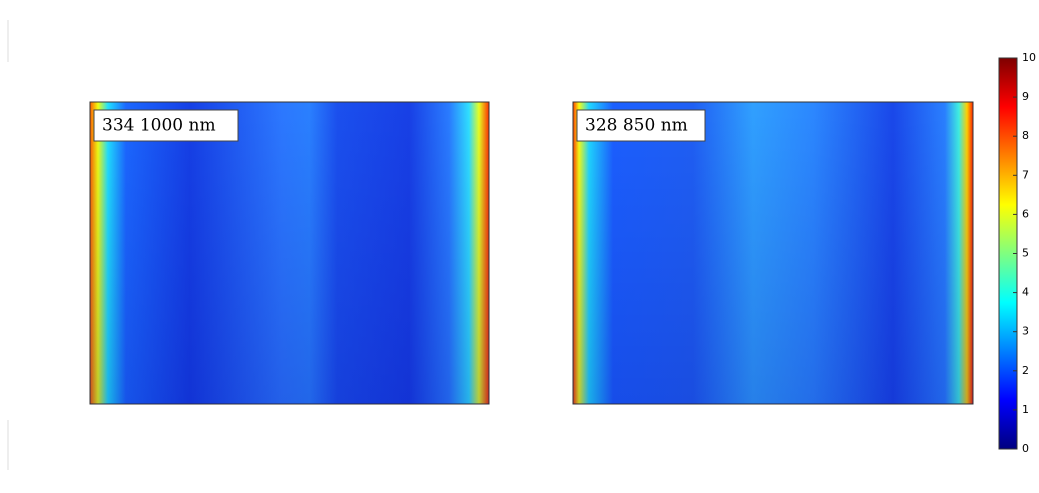 The image size is (1039, 493). What do you see at coordinates (1025, 174) in the screenshot?
I see `colorbar-tick-label: 7` at bounding box center [1025, 174].